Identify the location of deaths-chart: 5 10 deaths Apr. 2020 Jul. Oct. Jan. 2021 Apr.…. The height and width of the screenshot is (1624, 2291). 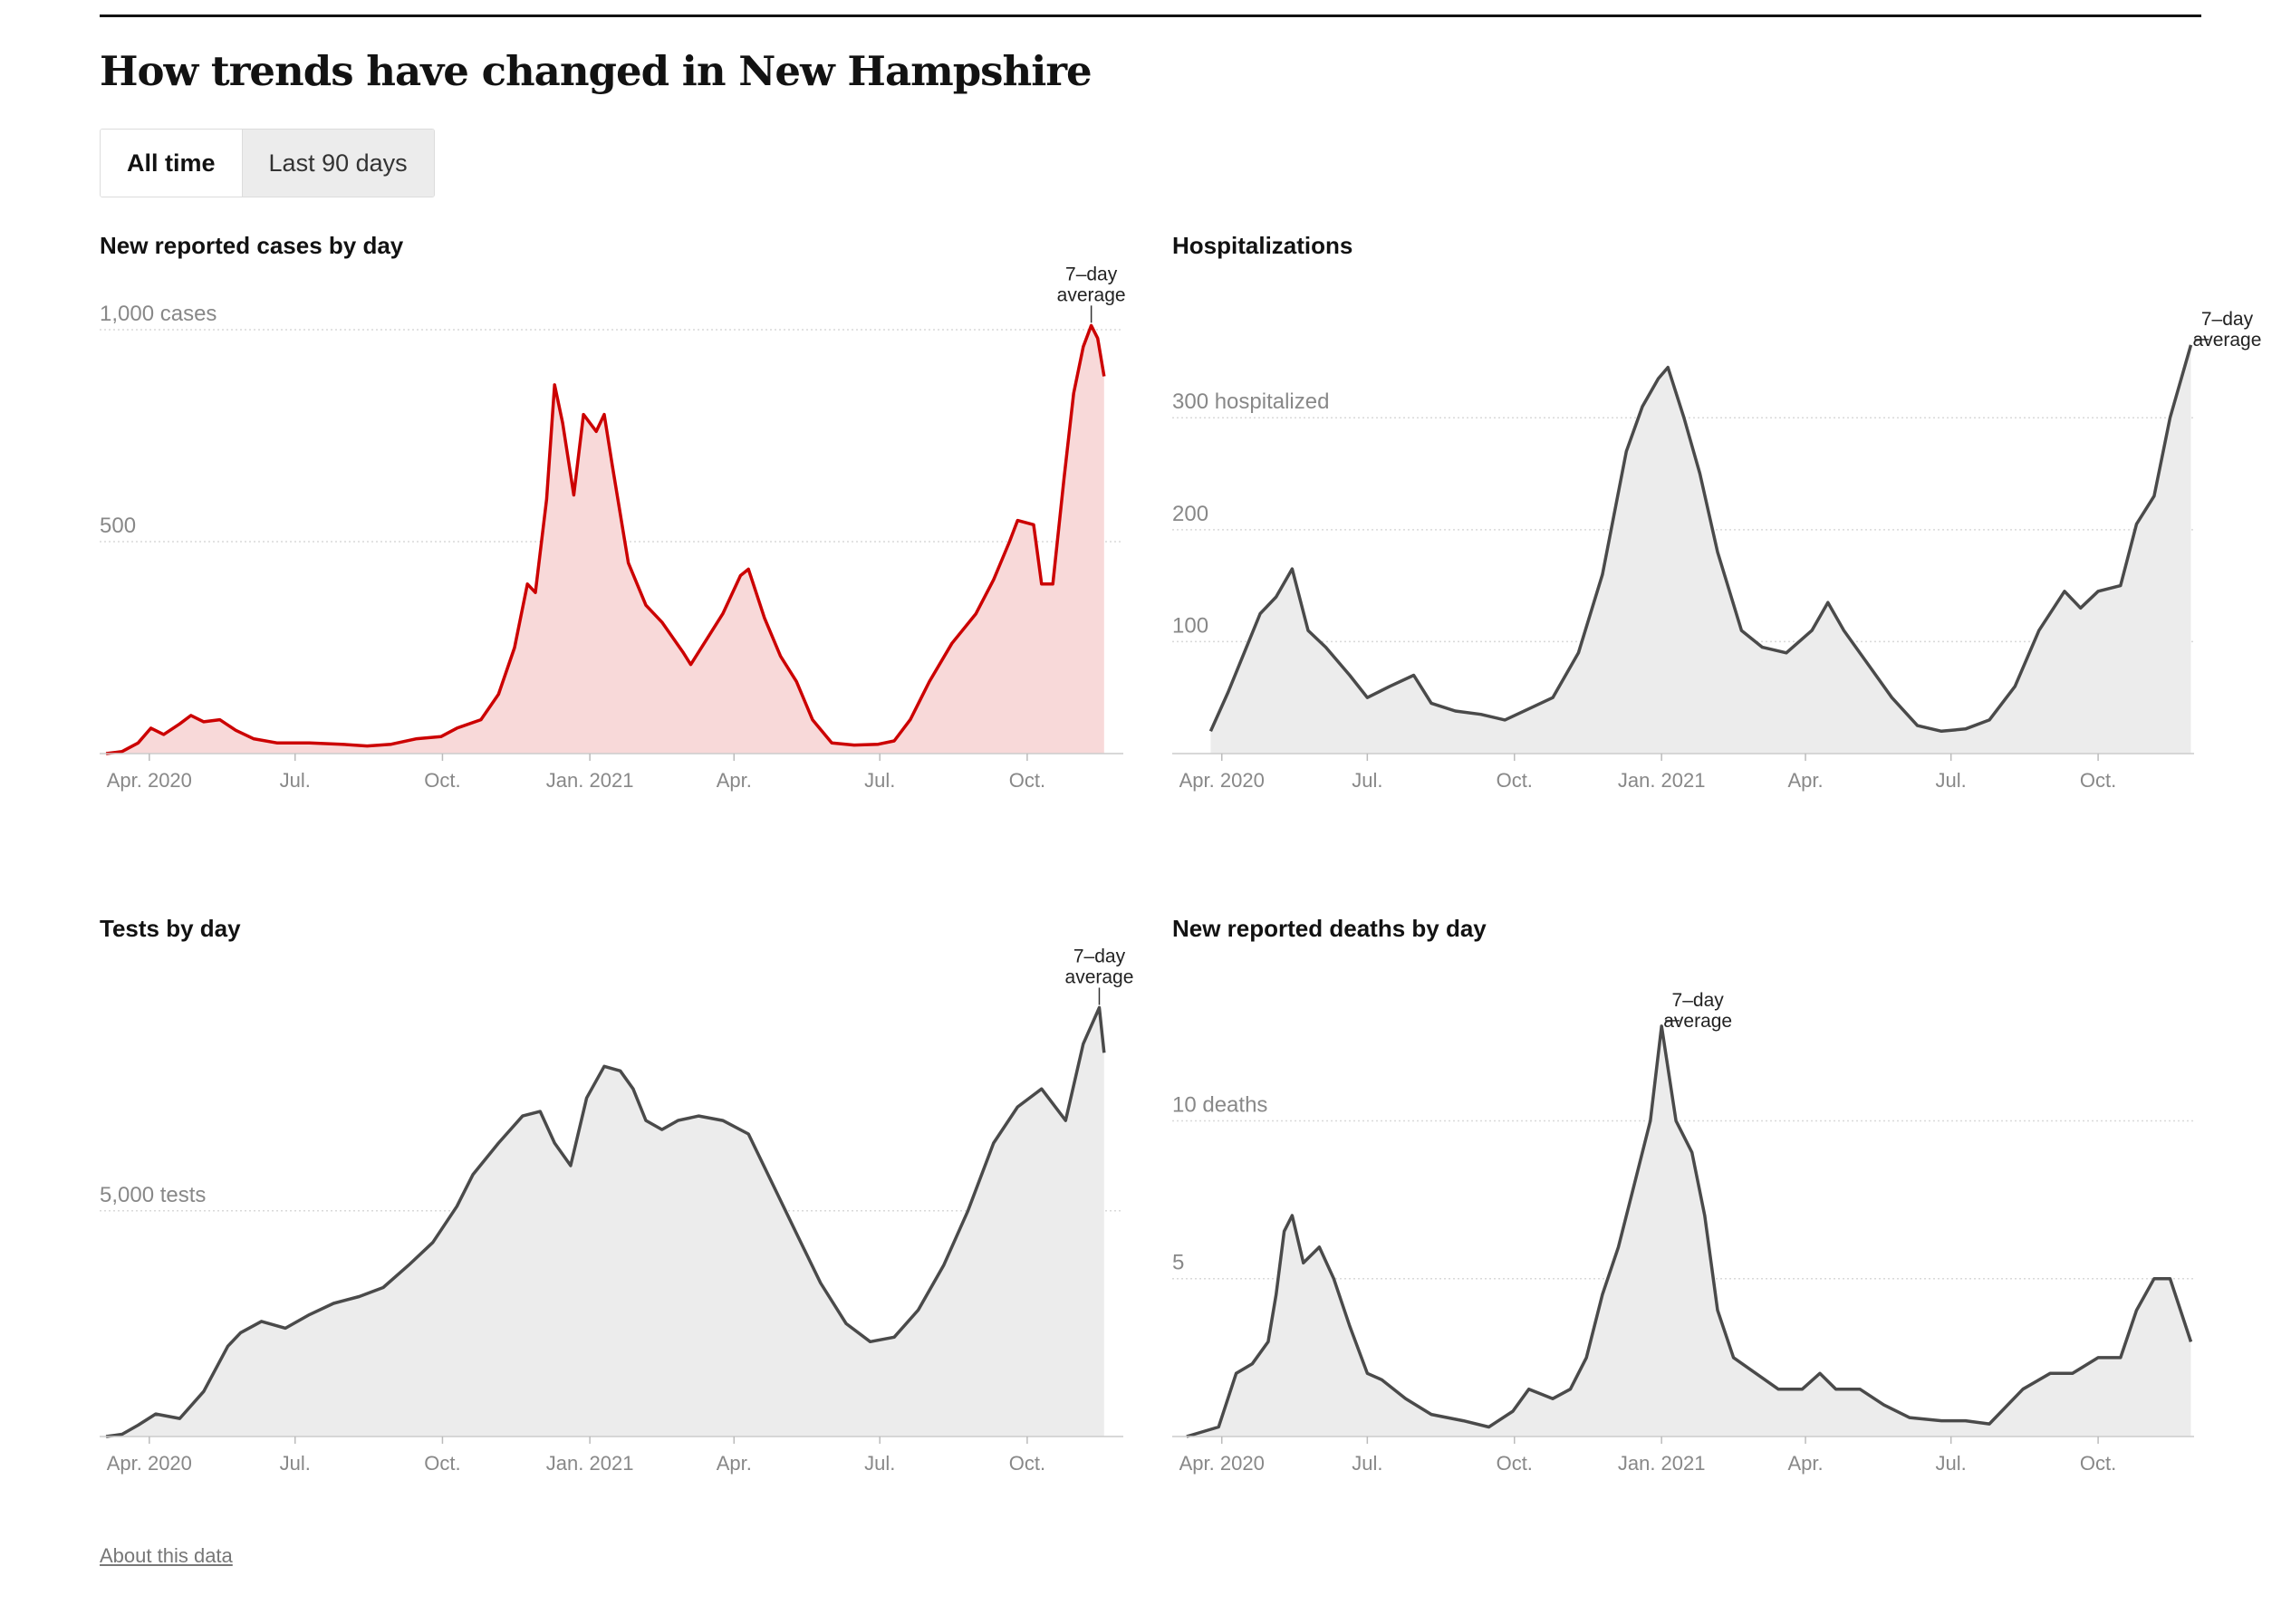
(1683, 1232).